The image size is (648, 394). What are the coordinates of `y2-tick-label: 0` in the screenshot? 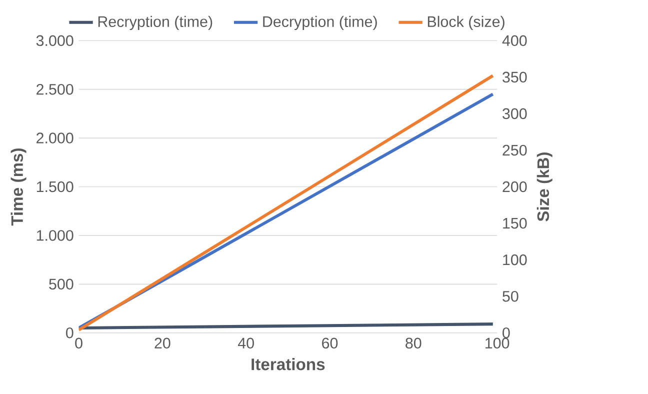 It's located at (506, 333).